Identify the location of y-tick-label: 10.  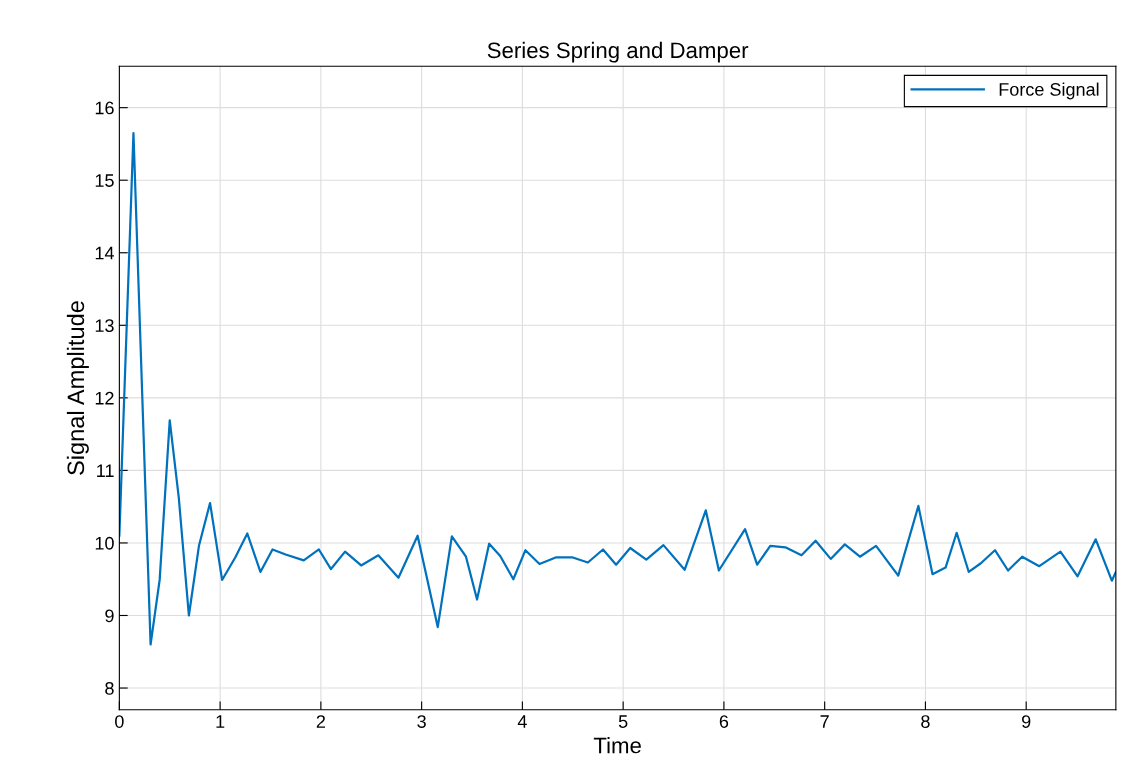
(104, 543).